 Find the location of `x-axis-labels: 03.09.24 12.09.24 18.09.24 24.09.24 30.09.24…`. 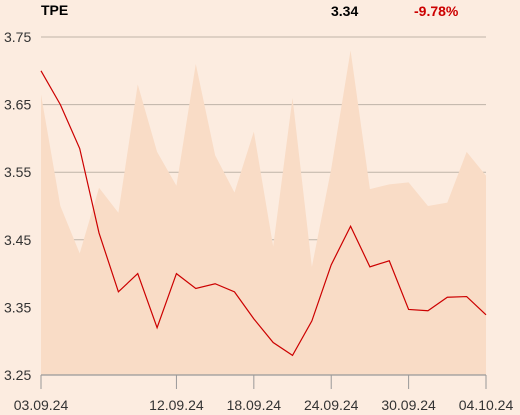

x-axis-labels: 03.09.24 12.09.24 18.09.24 24.09.24 30.09.24… is located at coordinates (264, 405).